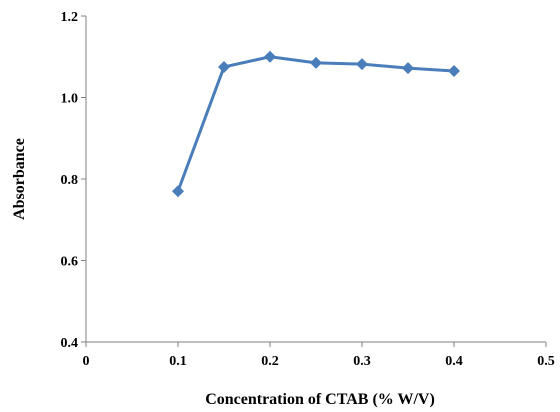 Image resolution: width=560 pixels, height=412 pixels. What do you see at coordinates (546, 361) in the screenshot?
I see `x-tick-label: 0.5` at bounding box center [546, 361].